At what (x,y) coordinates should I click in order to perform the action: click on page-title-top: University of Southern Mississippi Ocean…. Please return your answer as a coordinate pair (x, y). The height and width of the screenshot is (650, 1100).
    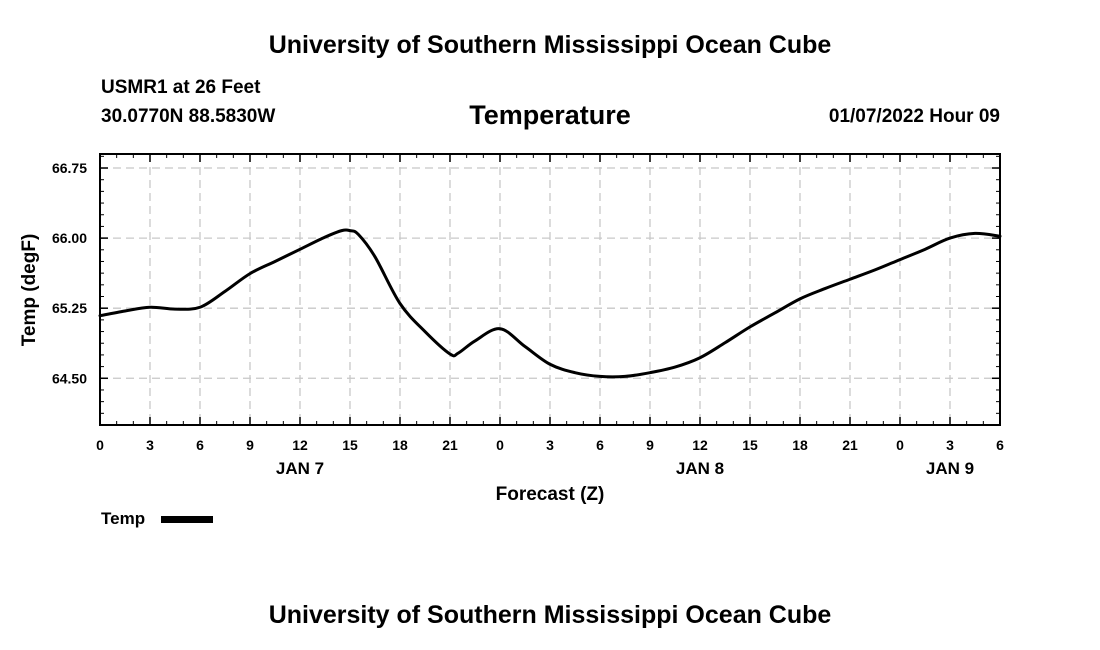
    Looking at the image, I should click on (550, 45).